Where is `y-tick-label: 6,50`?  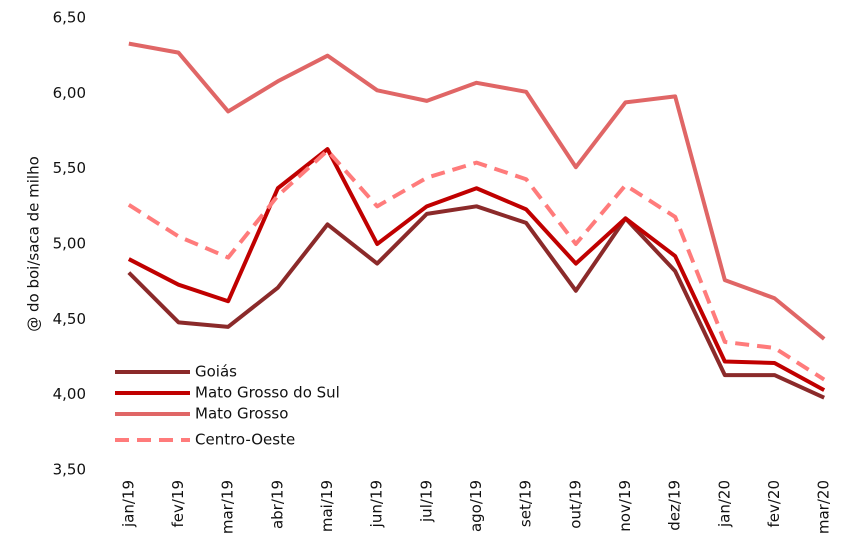 y-tick-label: 6,50 is located at coordinates (69, 18).